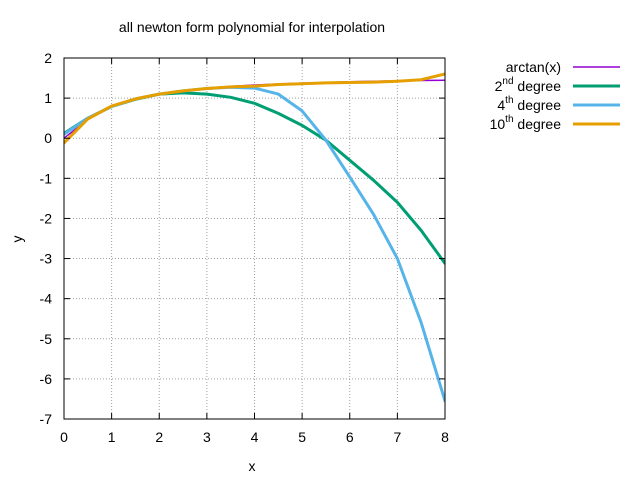 This screenshot has height=480, width=640. What do you see at coordinates (397, 437) in the screenshot?
I see `x-tick-label: 7` at bounding box center [397, 437].